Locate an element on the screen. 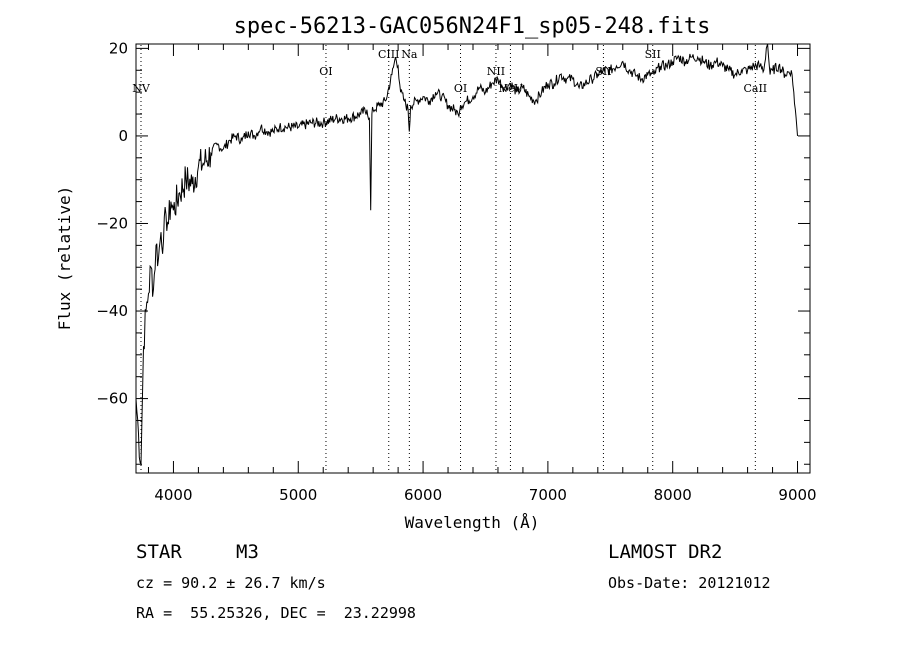 The height and width of the screenshot is (650, 900). y-tick-label: −60 is located at coordinates (112, 399).